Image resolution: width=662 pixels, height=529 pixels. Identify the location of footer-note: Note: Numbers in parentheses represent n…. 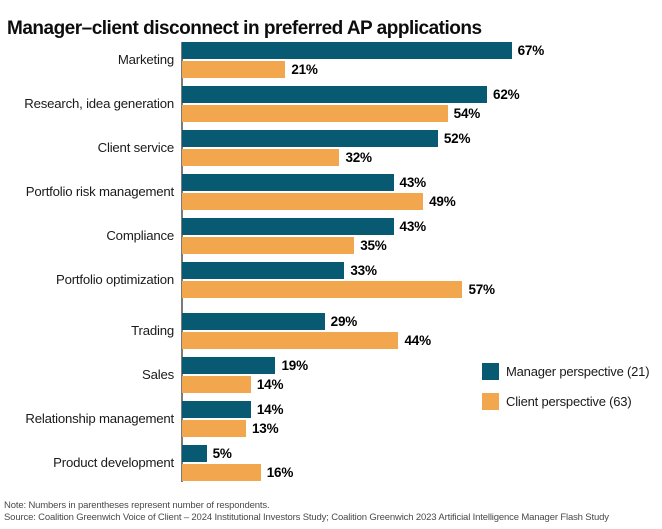
(137, 505).